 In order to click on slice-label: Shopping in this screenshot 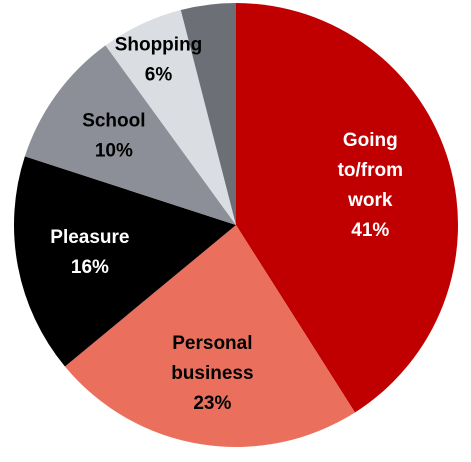, I will do `click(159, 44)`.